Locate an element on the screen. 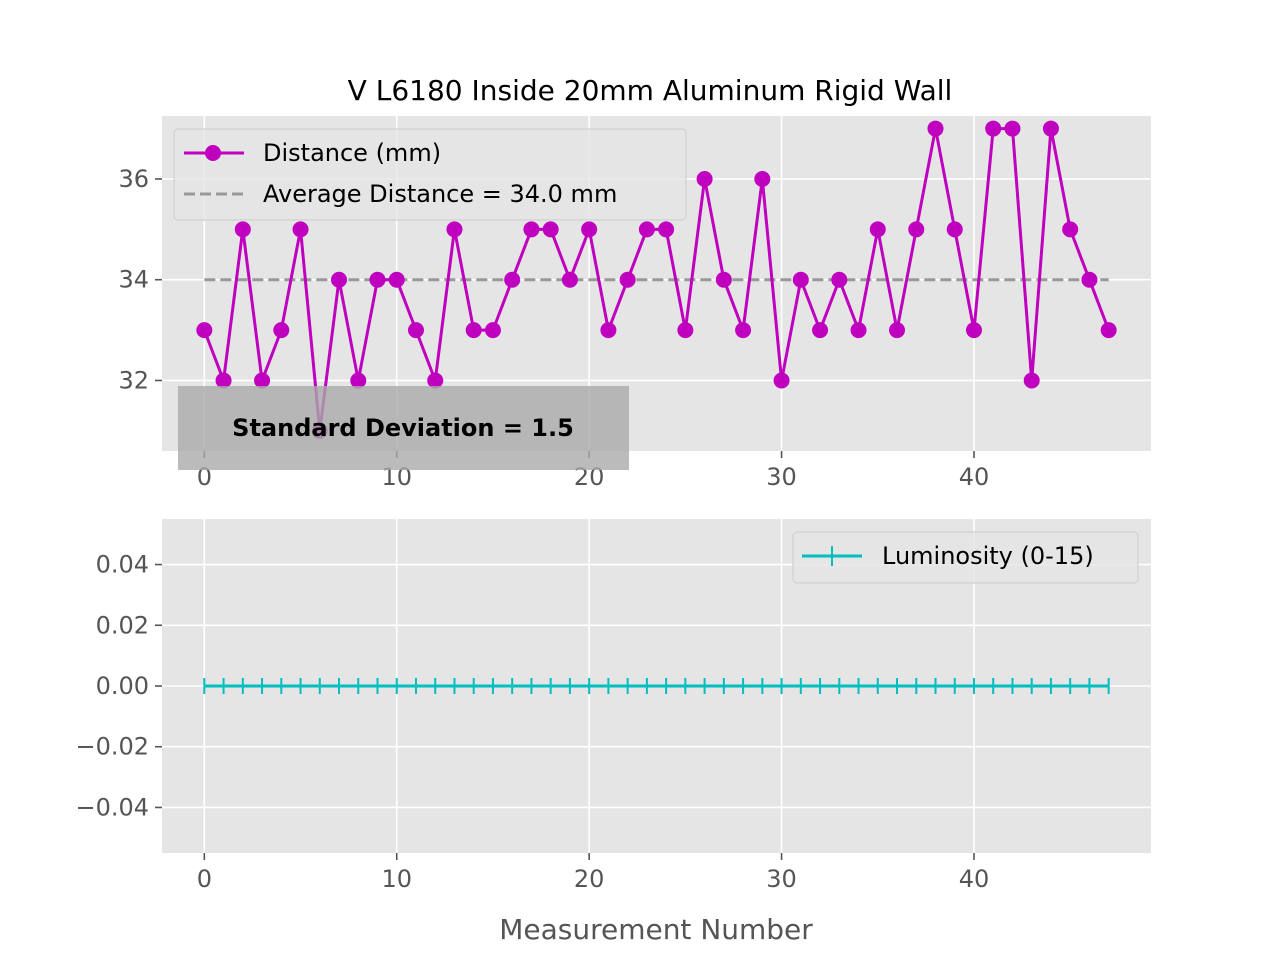 The image size is (1280, 960). x-tick-label: 0 is located at coordinates (204, 879).